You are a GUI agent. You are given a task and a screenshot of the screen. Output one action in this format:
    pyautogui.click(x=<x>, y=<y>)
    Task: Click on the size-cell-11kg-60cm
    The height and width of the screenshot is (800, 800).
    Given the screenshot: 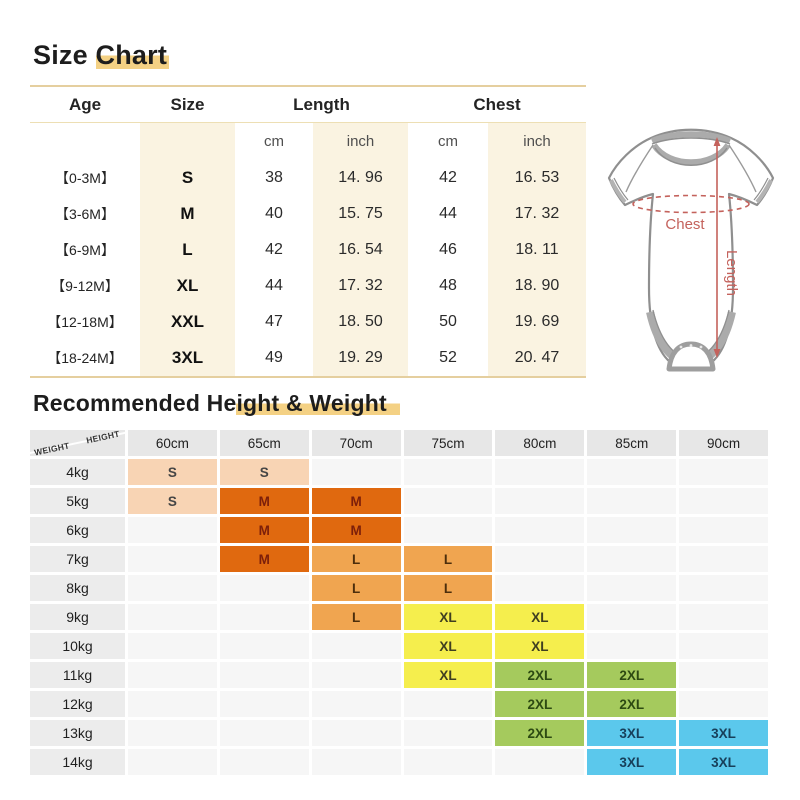 What is the action you would take?
    pyautogui.click(x=172, y=675)
    